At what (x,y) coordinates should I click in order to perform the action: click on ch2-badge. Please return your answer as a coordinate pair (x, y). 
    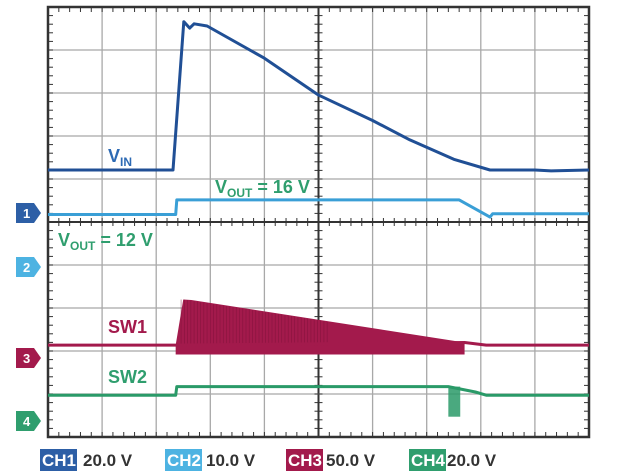
    Looking at the image, I should click on (183, 460).